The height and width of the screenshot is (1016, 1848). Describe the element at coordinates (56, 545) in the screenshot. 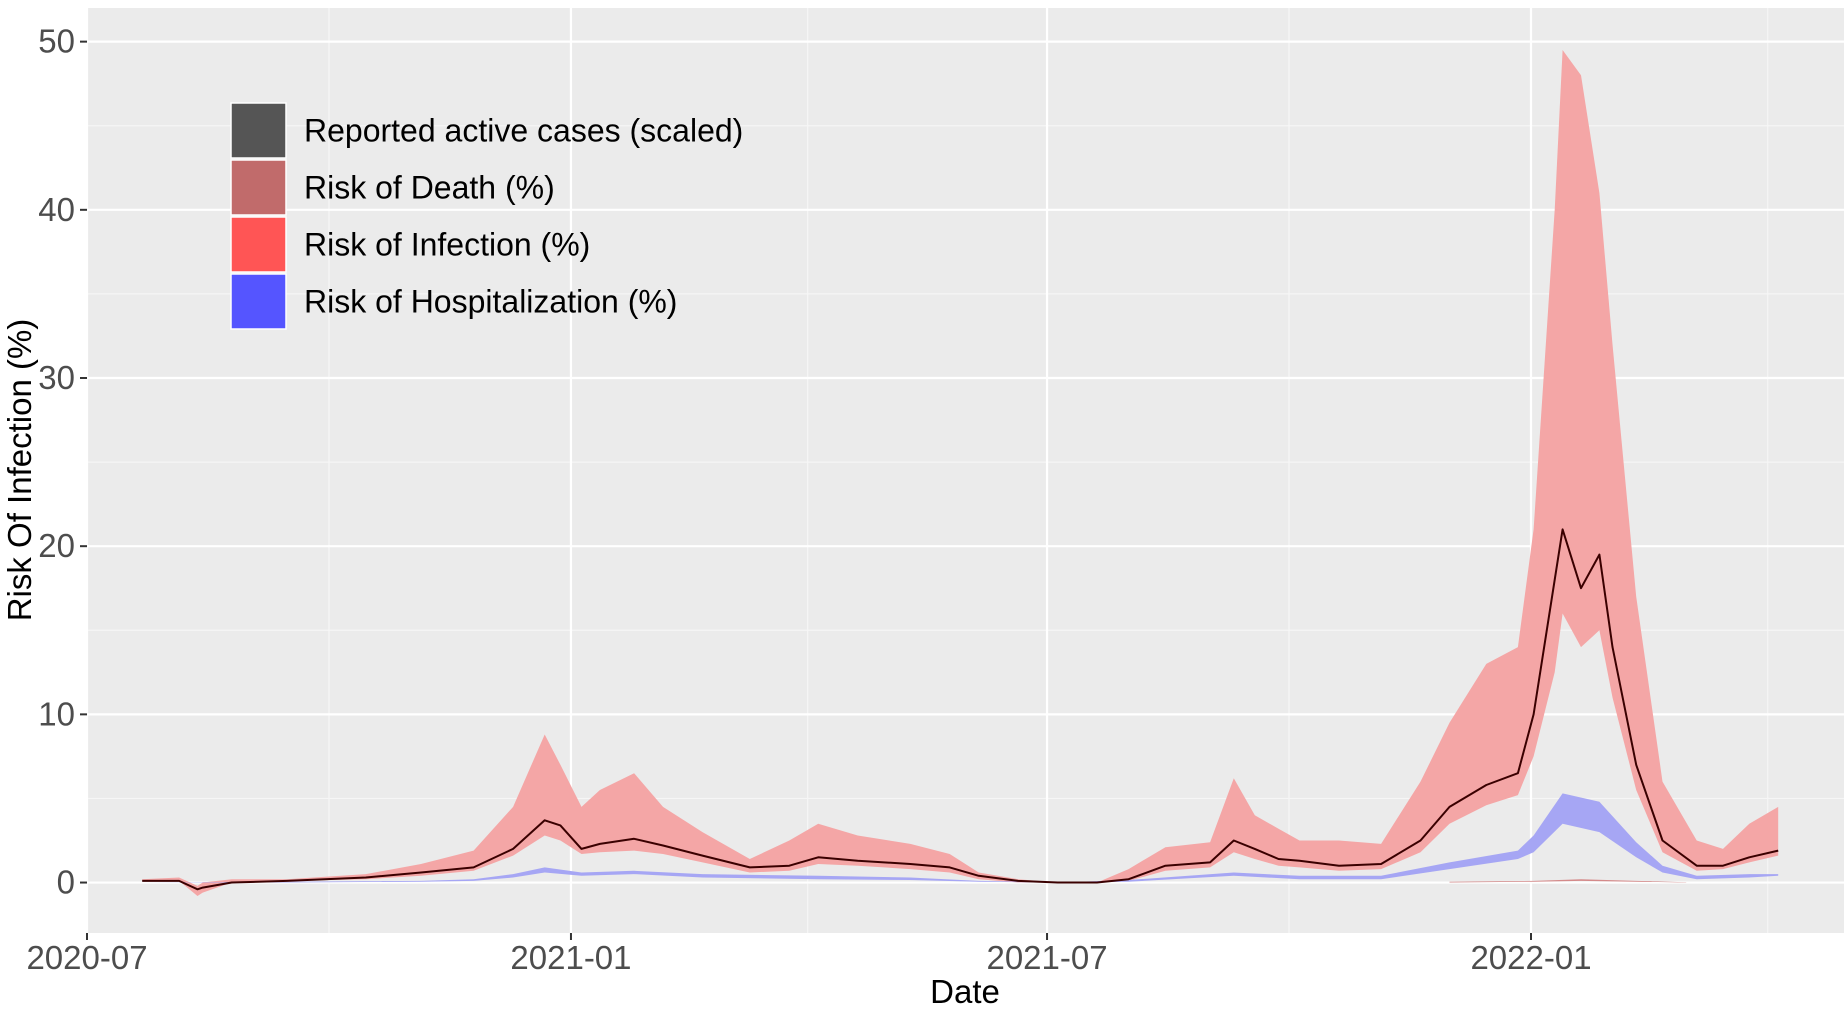

I see `y-tick-label: 20` at that location.